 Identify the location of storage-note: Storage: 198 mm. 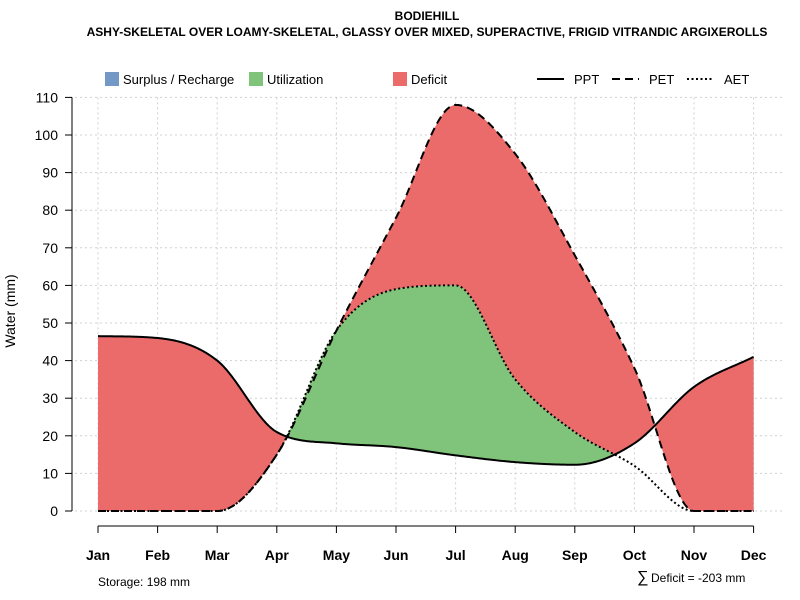
(144, 582).